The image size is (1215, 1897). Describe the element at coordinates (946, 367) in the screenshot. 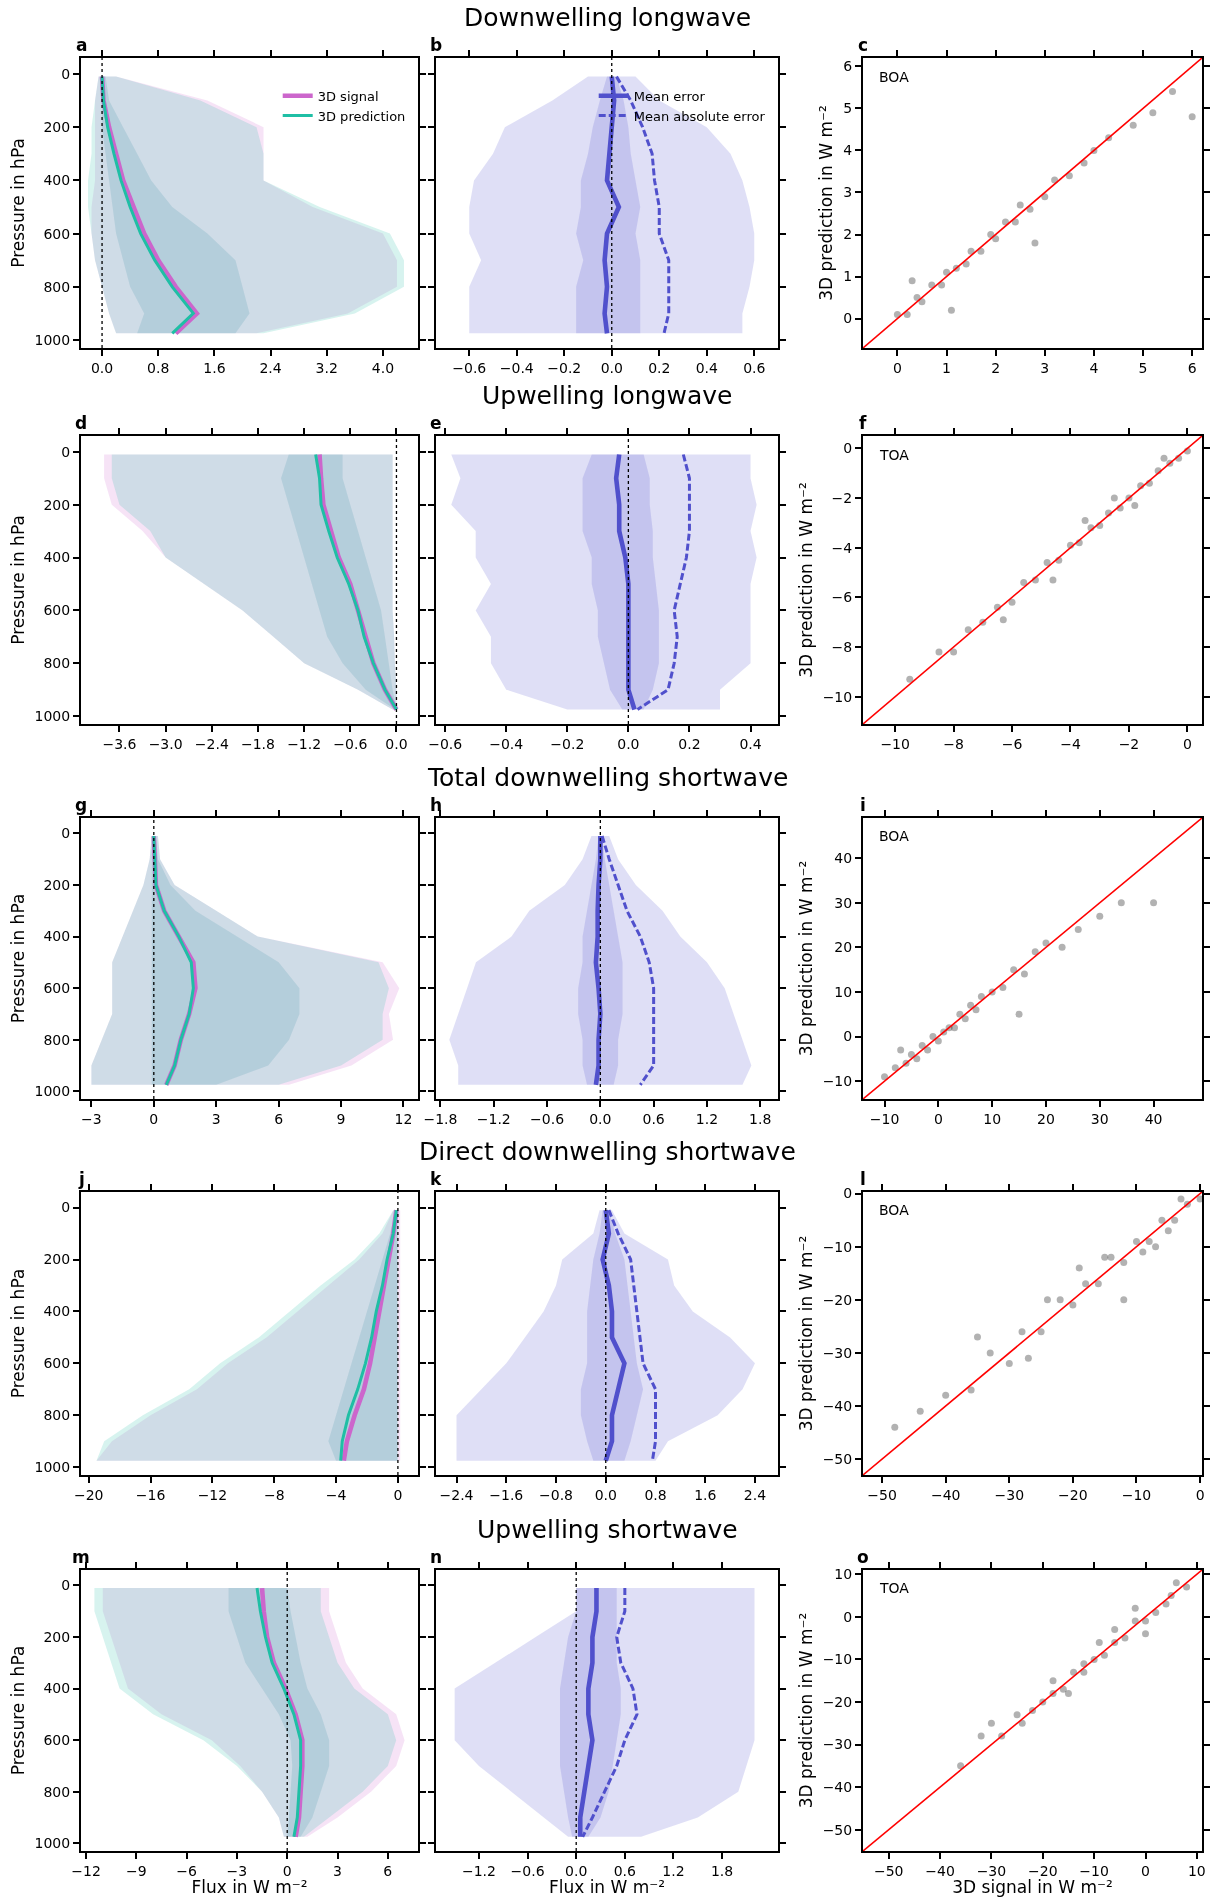

I see `x-tick-label: 1` at that location.